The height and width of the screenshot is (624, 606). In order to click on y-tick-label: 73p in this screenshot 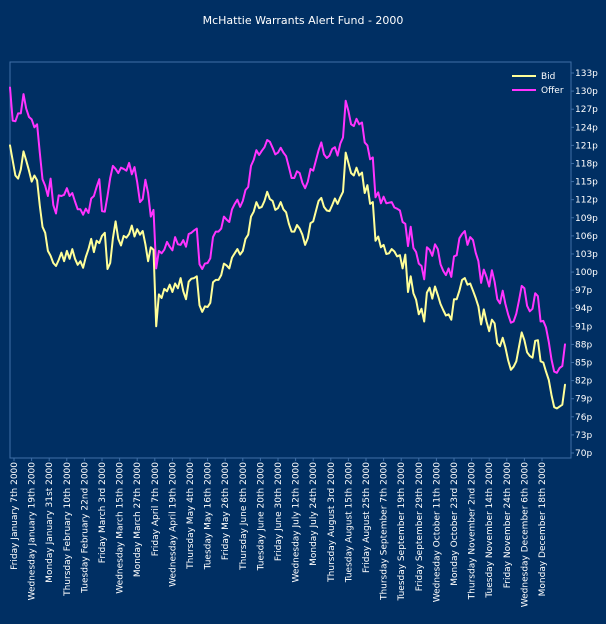, I will do `click(583, 436)`.